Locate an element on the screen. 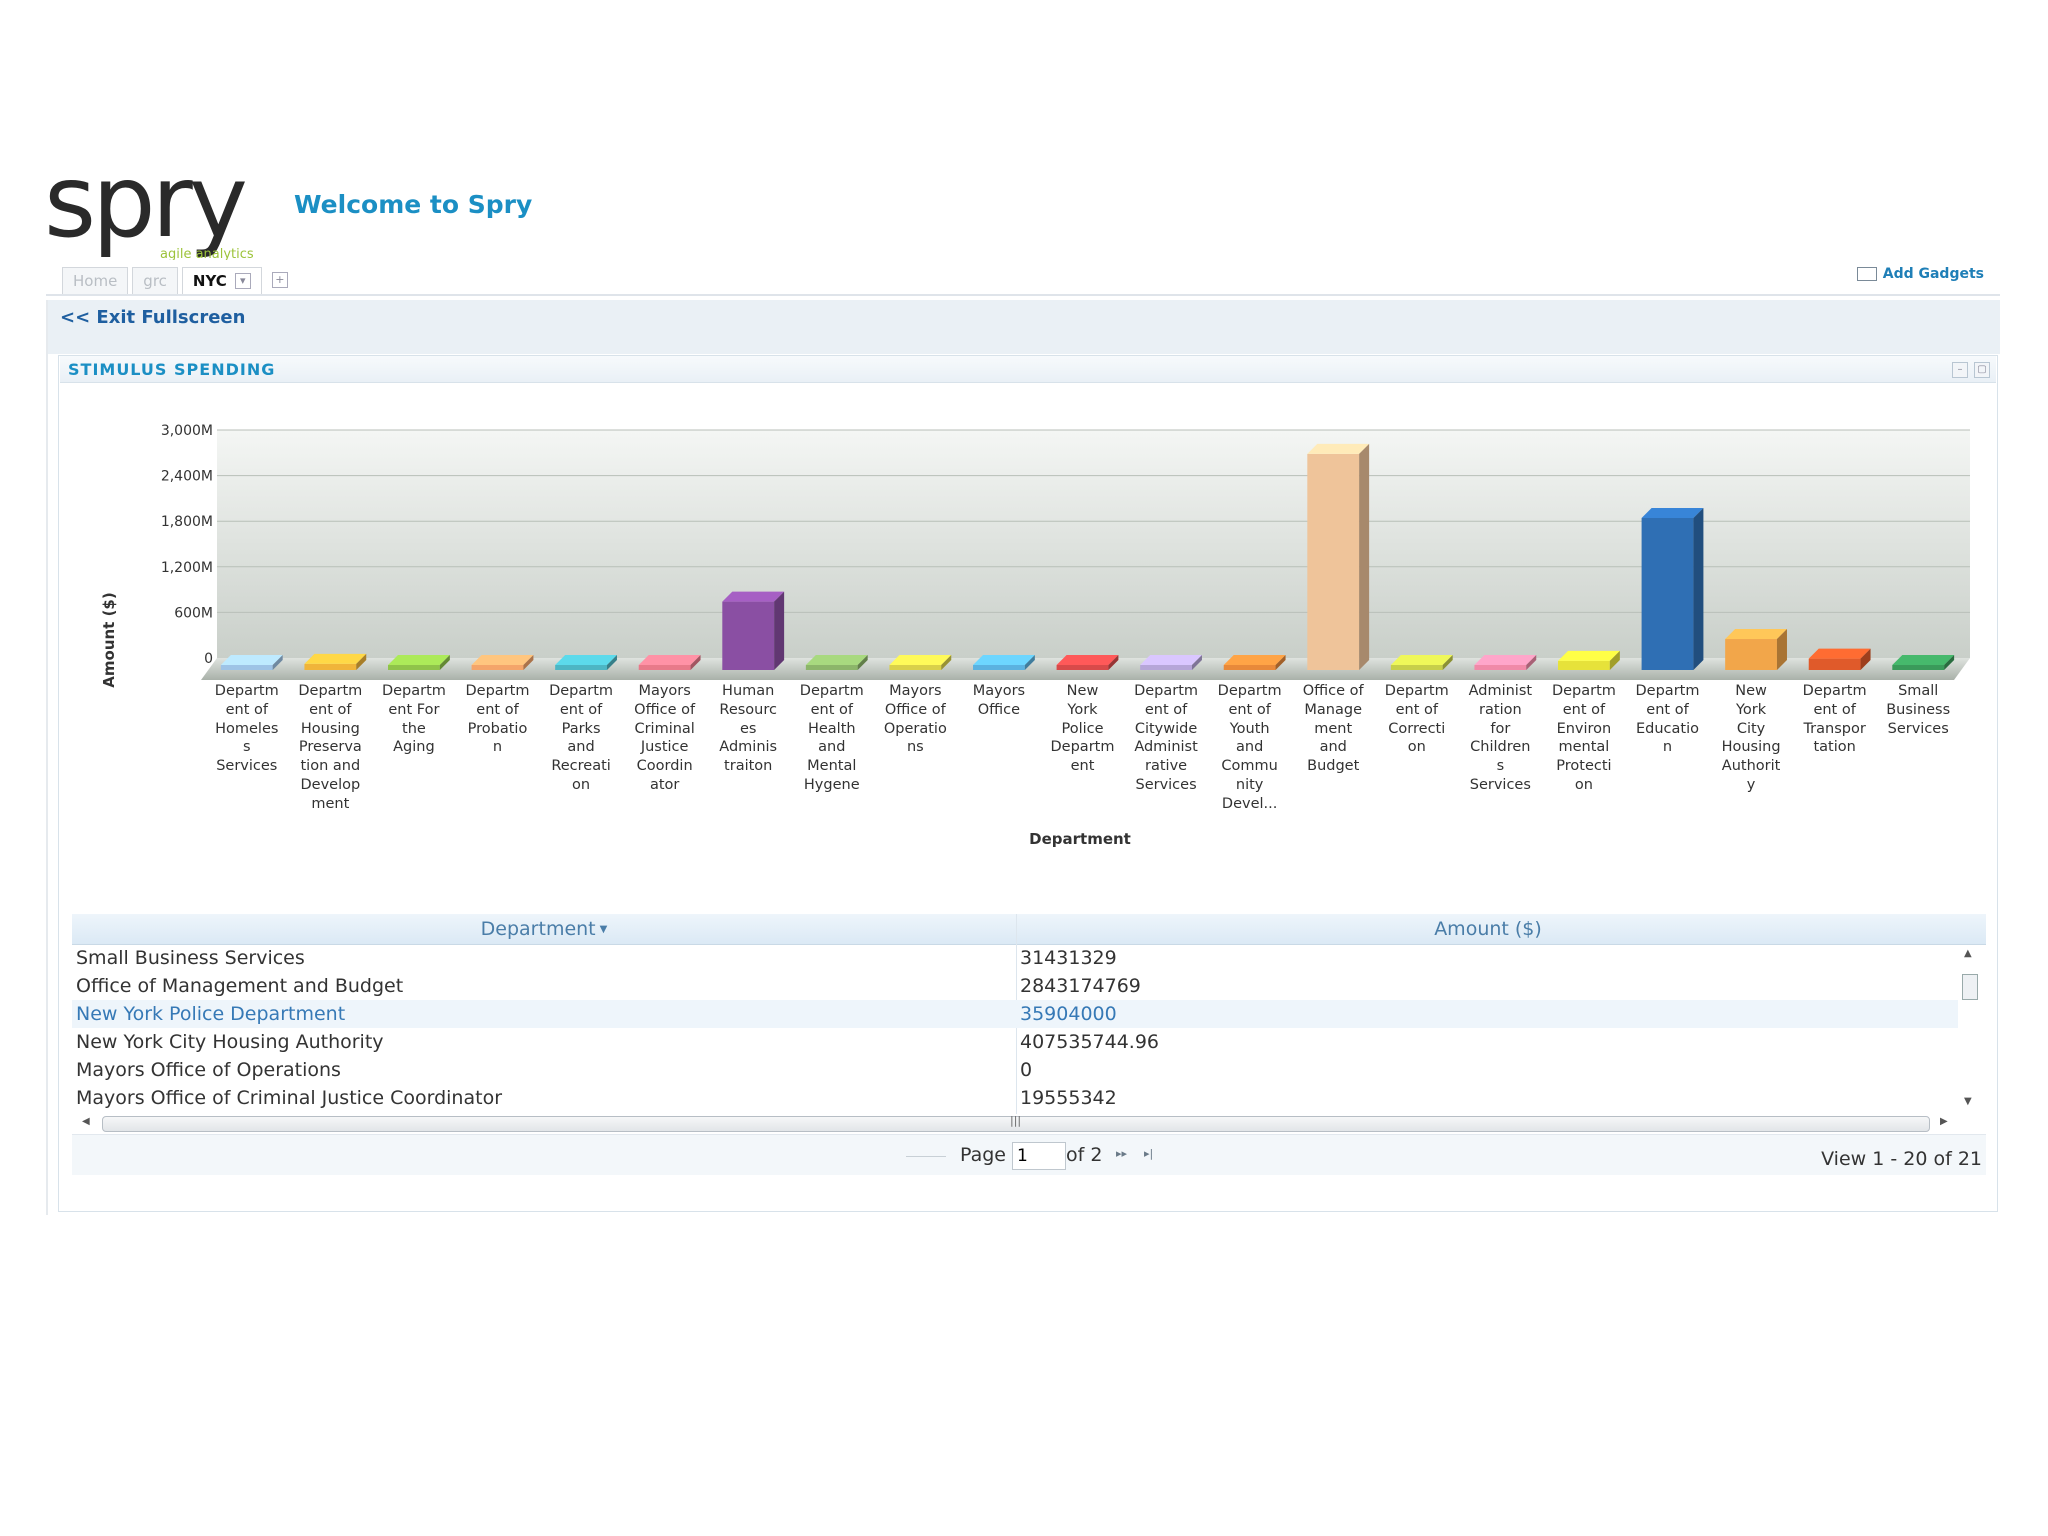 The image size is (2048, 1536). department-cell: Office of Management and Budget is located at coordinates (240, 986).